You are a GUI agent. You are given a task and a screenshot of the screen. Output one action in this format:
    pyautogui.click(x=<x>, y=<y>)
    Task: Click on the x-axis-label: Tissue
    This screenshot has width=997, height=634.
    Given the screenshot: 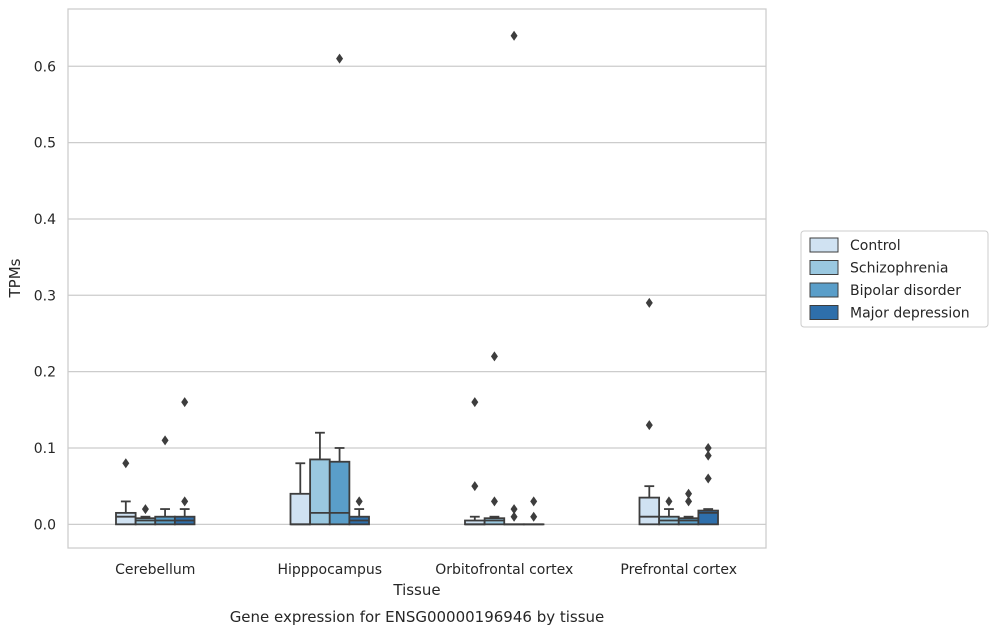 What is the action you would take?
    pyautogui.click(x=416, y=590)
    